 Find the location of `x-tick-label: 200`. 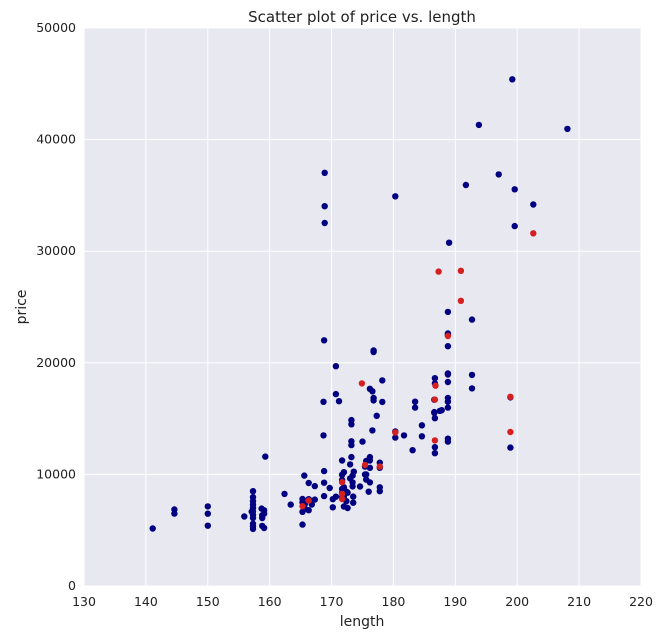

x-tick-label: 200 is located at coordinates (517, 601).